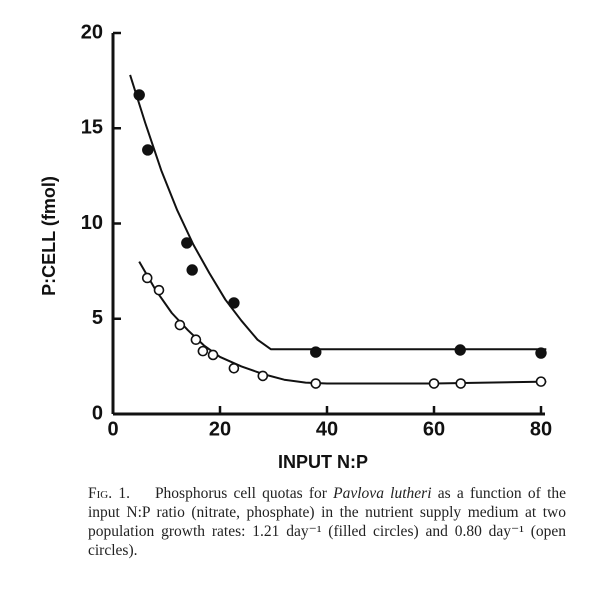 The height and width of the screenshot is (591, 595). I want to click on x-axis-title: INPUT N:P, so click(323, 462).